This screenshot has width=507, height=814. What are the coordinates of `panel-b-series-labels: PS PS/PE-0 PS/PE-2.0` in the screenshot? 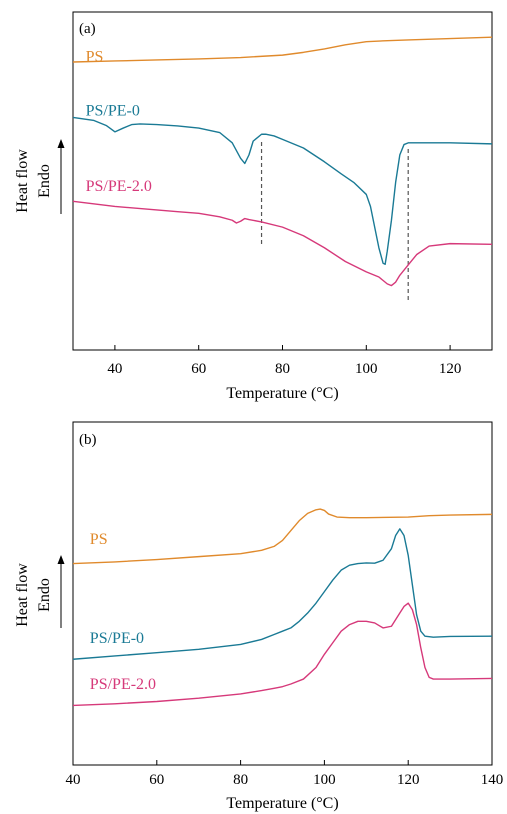 It's located at (123, 612).